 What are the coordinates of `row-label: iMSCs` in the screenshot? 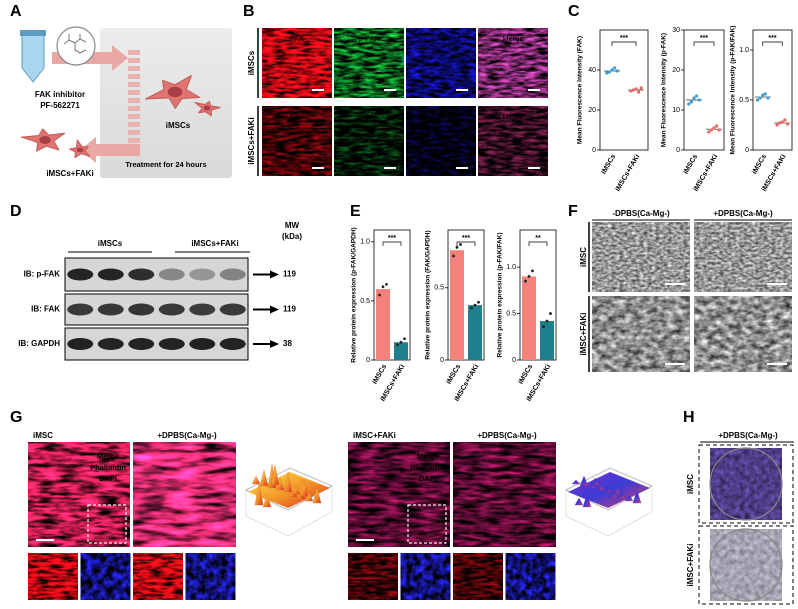 It's located at (251, 62).